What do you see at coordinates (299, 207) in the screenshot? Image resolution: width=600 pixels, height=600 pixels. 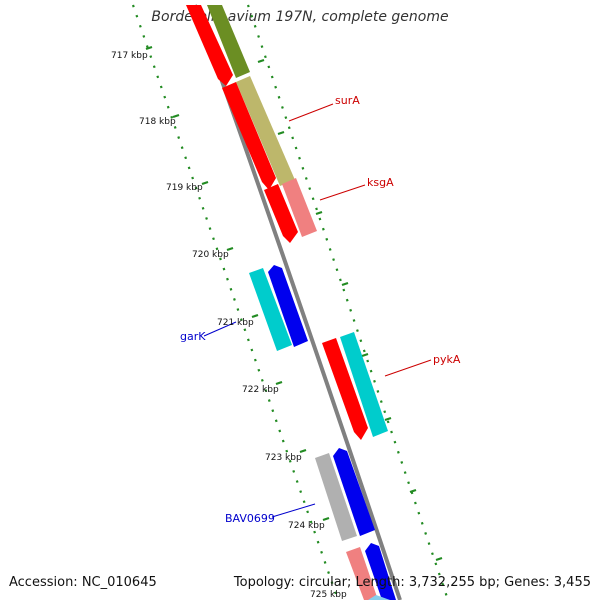 I see `gene-pink-ksga` at bounding box center [299, 207].